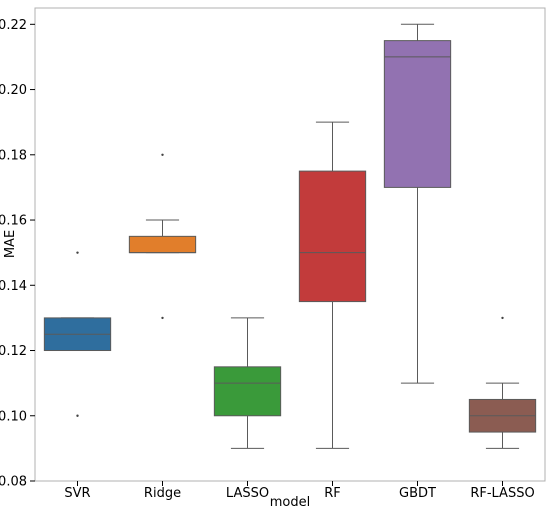  I want to click on y-tick-label: 0.20, so click(13, 90).